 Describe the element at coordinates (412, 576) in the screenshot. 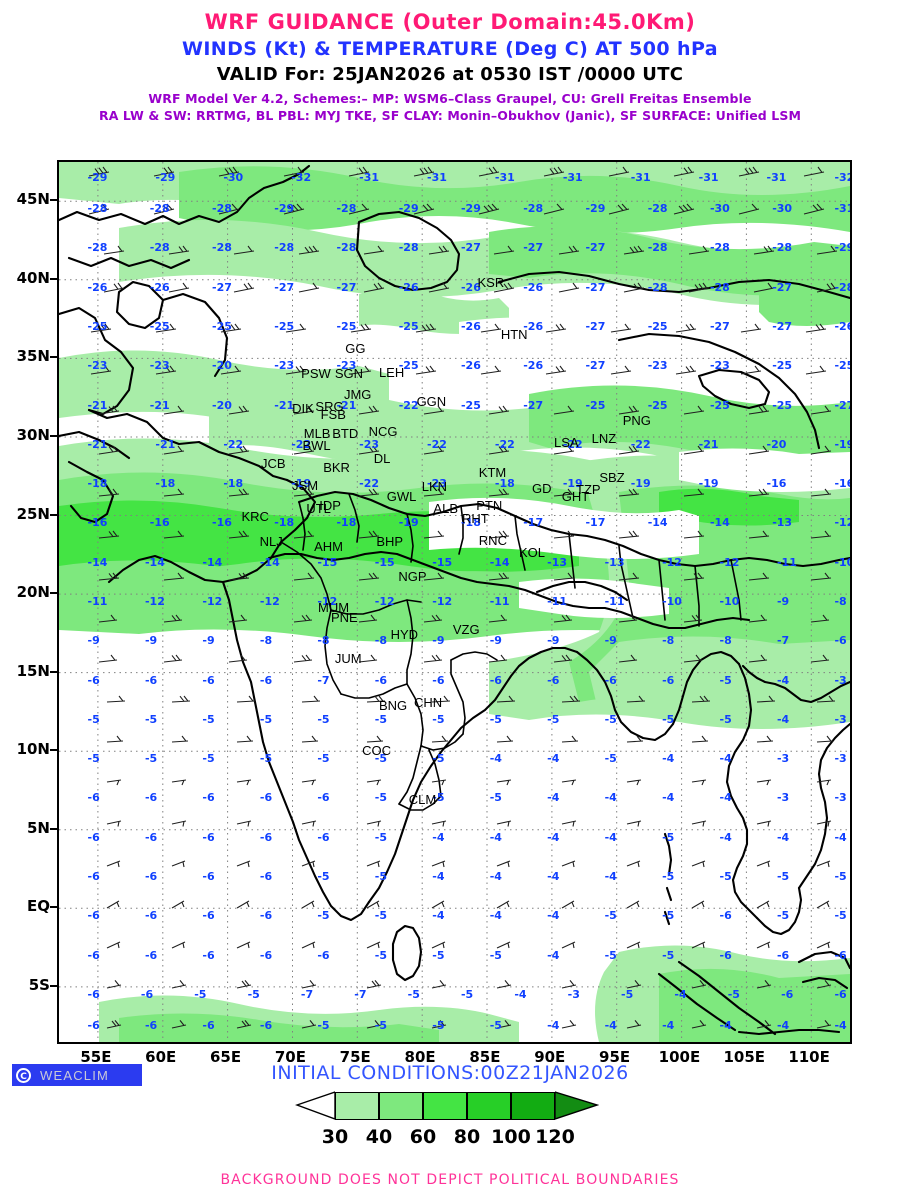

I see `city-label-ngp: NGP` at that location.